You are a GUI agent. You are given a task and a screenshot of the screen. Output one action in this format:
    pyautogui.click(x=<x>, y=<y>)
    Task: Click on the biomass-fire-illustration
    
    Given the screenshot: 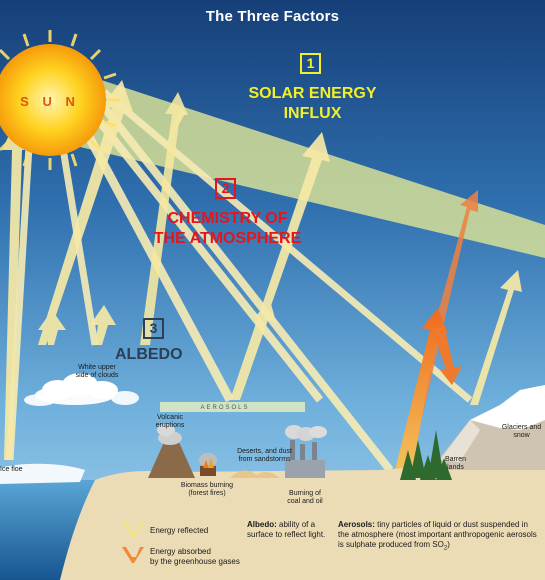 What is the action you would take?
    pyautogui.click(x=208, y=464)
    